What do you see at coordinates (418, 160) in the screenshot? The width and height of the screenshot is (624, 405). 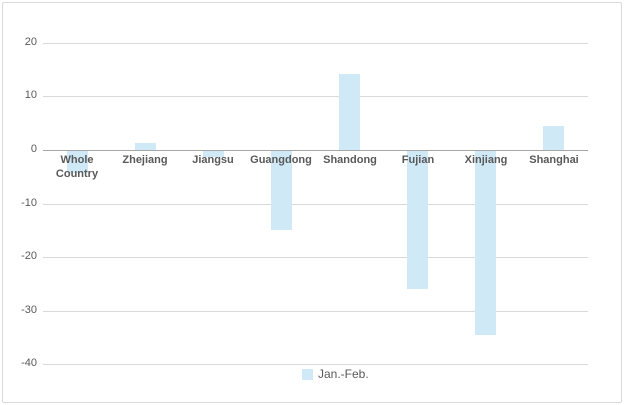 I see `category-label: Fujian` at bounding box center [418, 160].